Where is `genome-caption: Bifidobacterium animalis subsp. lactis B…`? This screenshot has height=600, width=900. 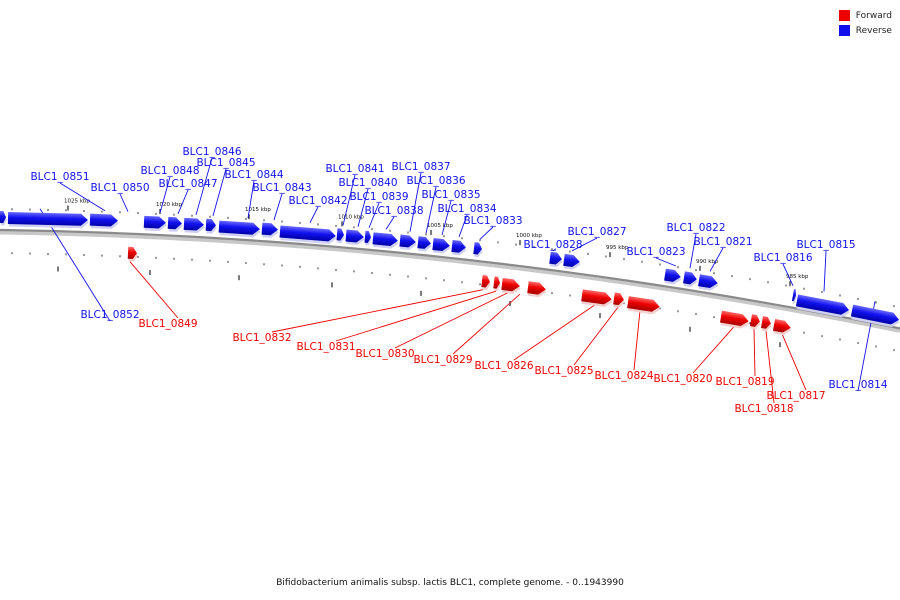 genome-caption: Bifidobacterium animalis subsp. lactis B… is located at coordinates (450, 583).